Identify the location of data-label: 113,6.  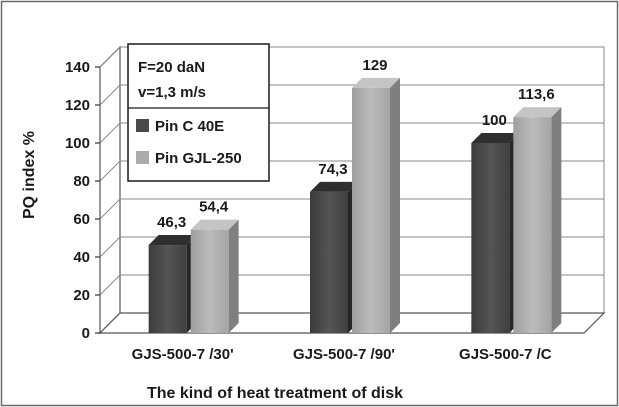
(536, 94).